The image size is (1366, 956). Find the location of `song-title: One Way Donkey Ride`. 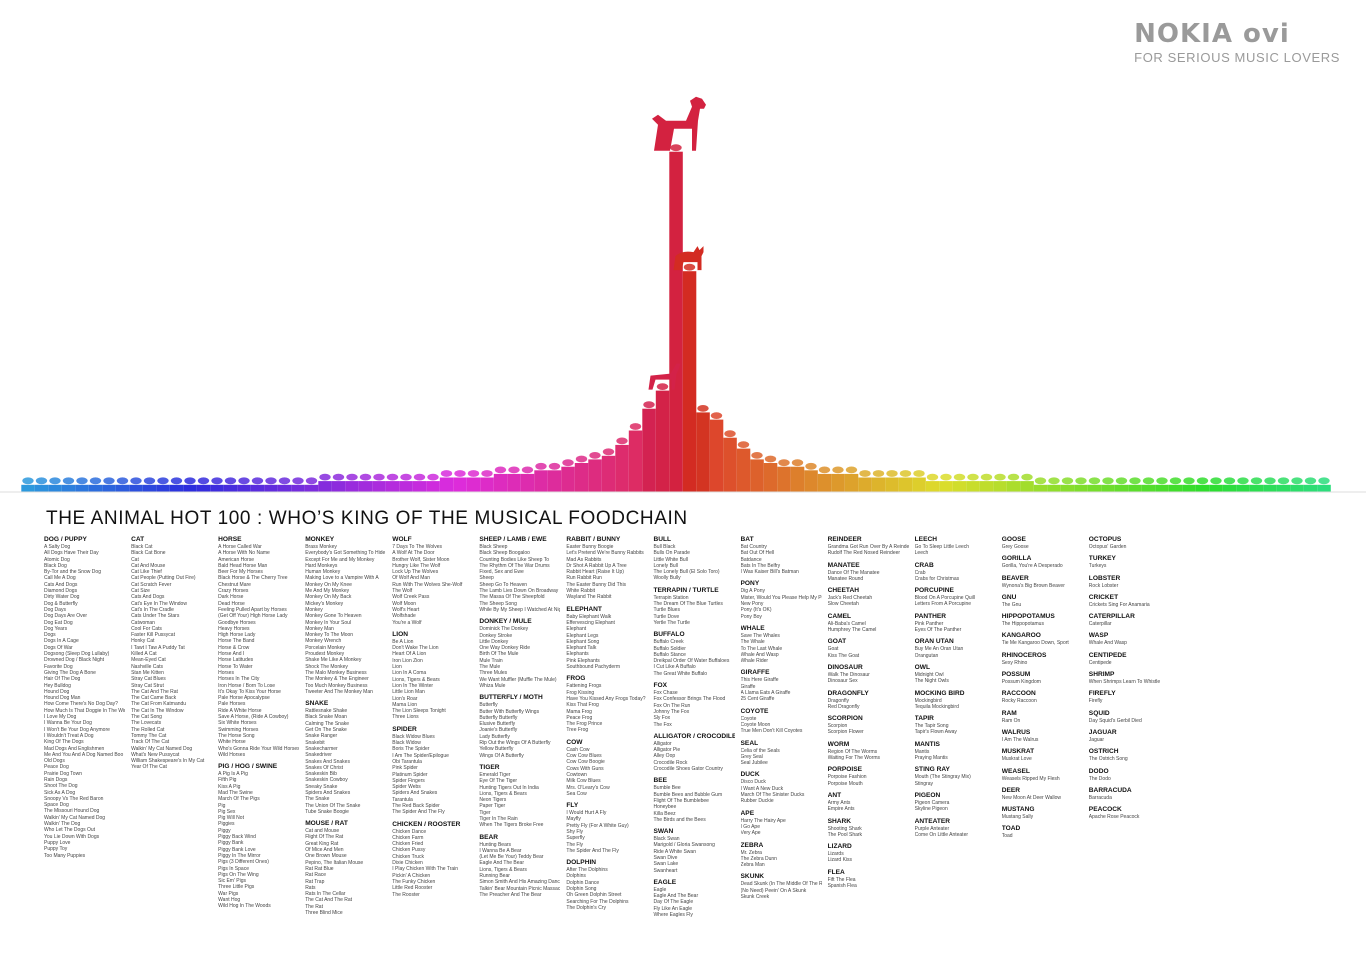

song-title: One Way Donkey Ride is located at coordinates (504, 648).